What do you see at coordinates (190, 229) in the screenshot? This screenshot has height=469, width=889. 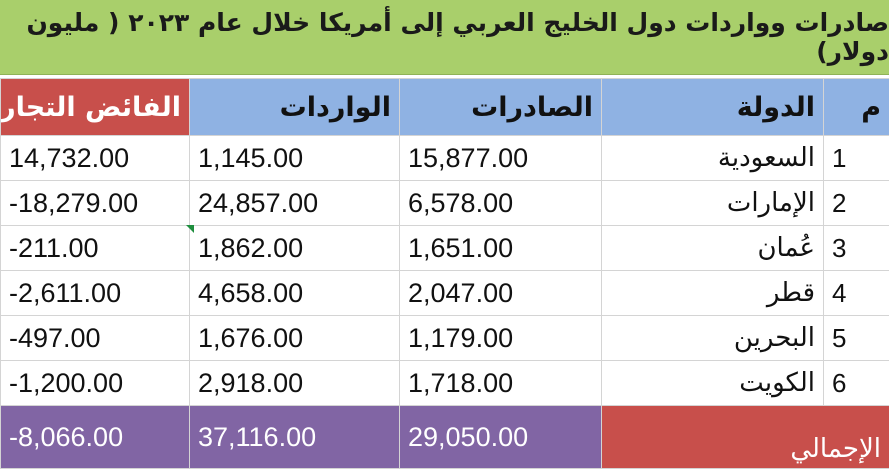 I see `cell-comment-indicator` at bounding box center [190, 229].